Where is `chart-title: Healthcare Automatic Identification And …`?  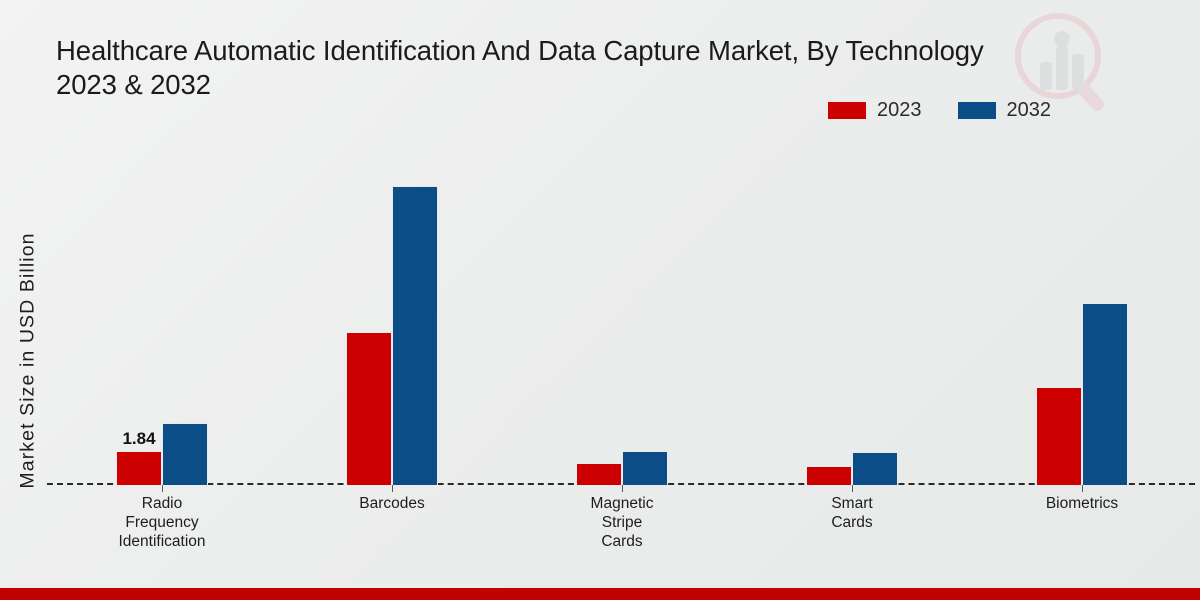
chart-title: Healthcare Automatic Identification And … is located at coordinates (520, 67).